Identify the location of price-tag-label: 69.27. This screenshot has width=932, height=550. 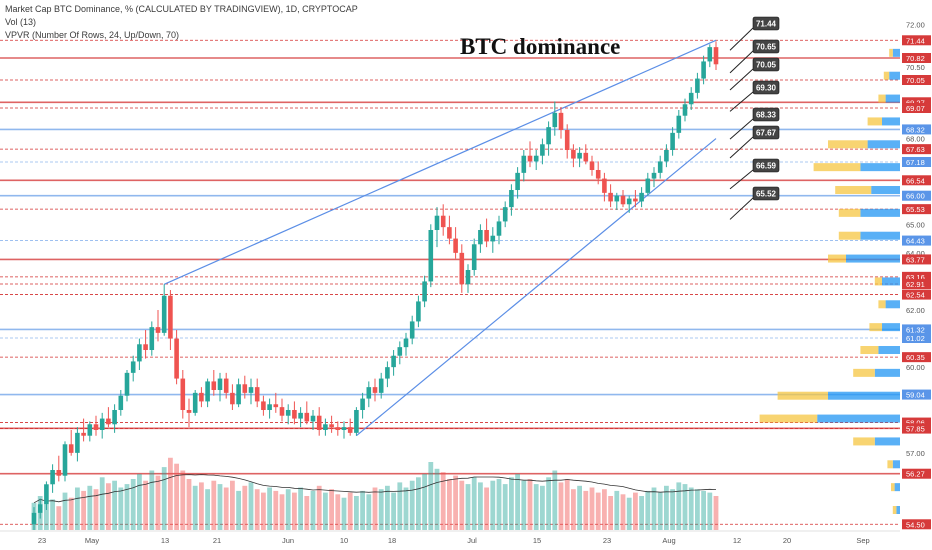
(915, 102).